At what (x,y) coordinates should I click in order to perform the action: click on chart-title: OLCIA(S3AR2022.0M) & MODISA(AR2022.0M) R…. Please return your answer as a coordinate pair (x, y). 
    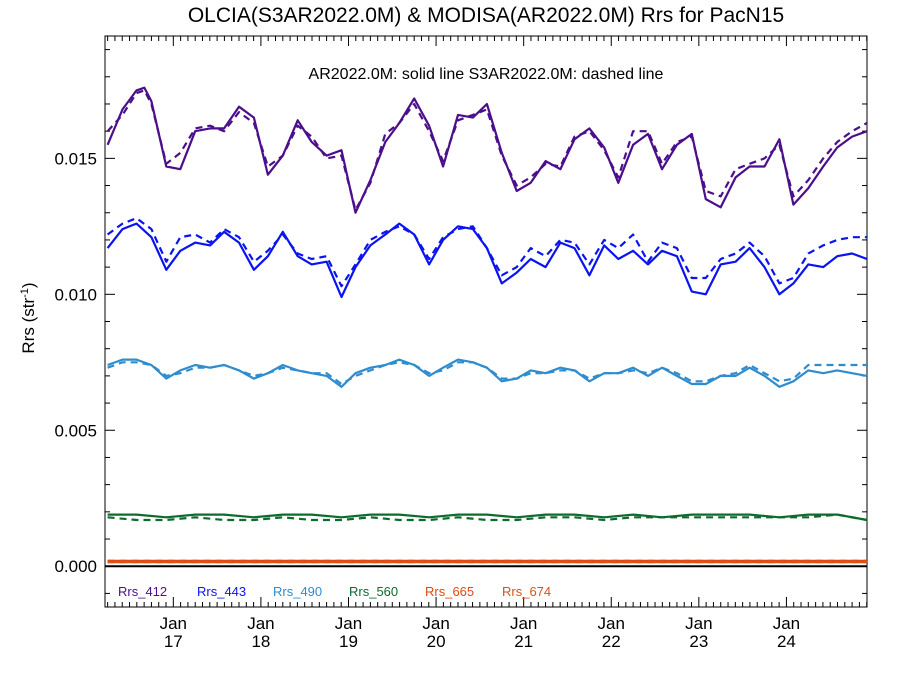
    Looking at the image, I should click on (486, 15).